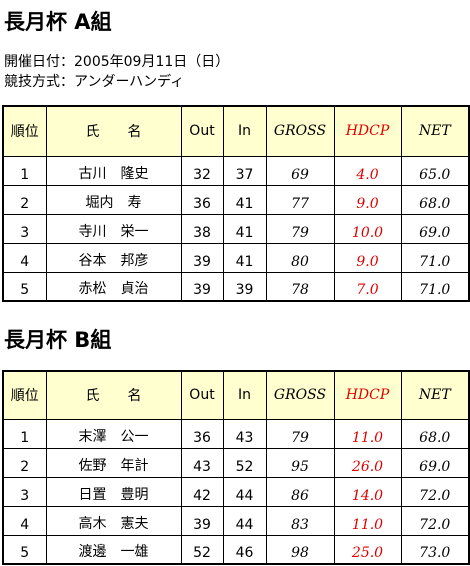  I want to click on cell: 69, so click(300, 170).